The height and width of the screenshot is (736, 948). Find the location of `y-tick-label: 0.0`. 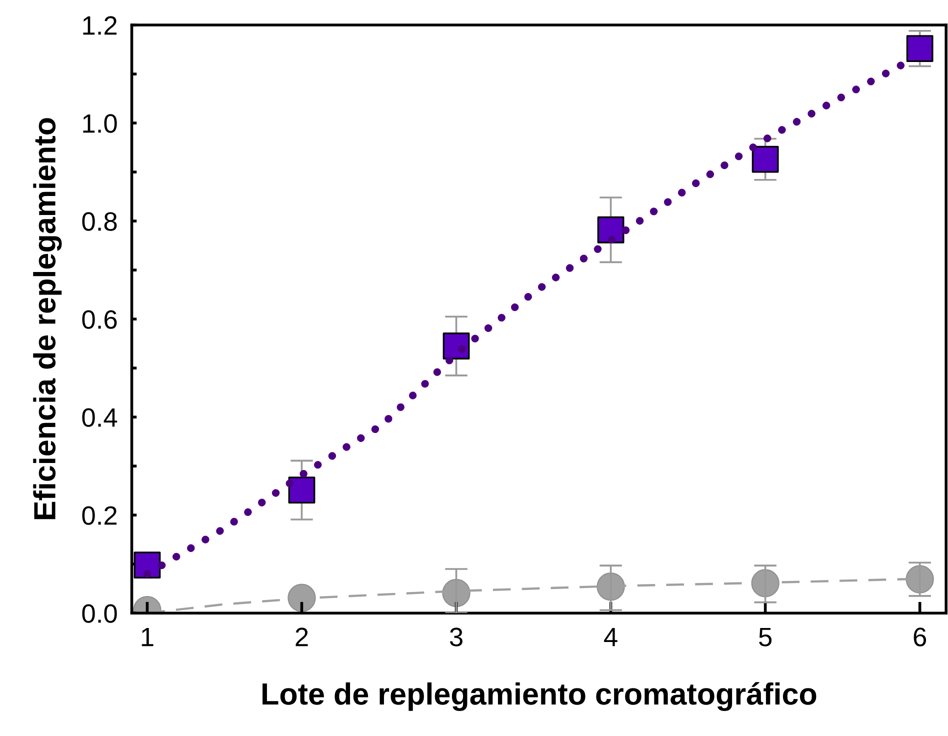

y-tick-label: 0.0 is located at coordinates (99, 613).